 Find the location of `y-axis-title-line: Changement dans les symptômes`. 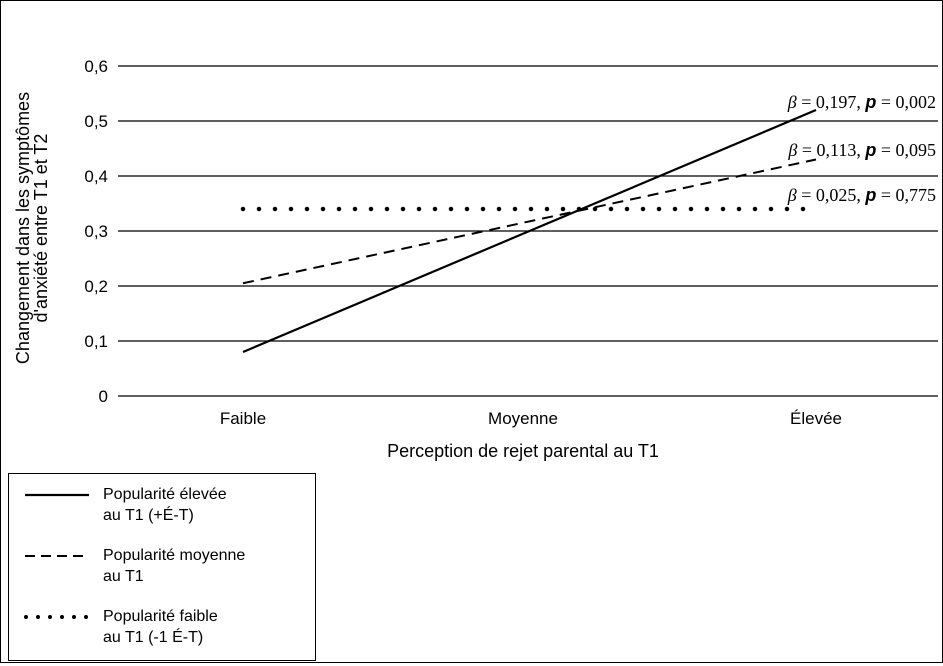

y-axis-title-line: Changement dans les symptômes is located at coordinates (23, 228).